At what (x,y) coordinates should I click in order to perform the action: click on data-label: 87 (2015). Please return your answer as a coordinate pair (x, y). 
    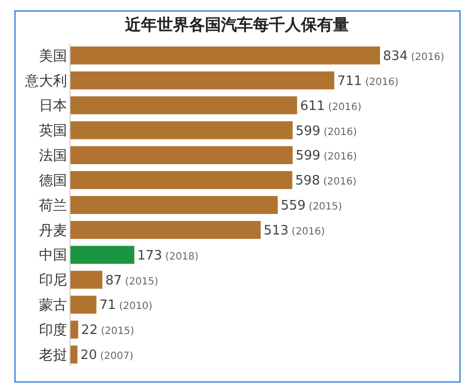
    Looking at the image, I should click on (131, 280).